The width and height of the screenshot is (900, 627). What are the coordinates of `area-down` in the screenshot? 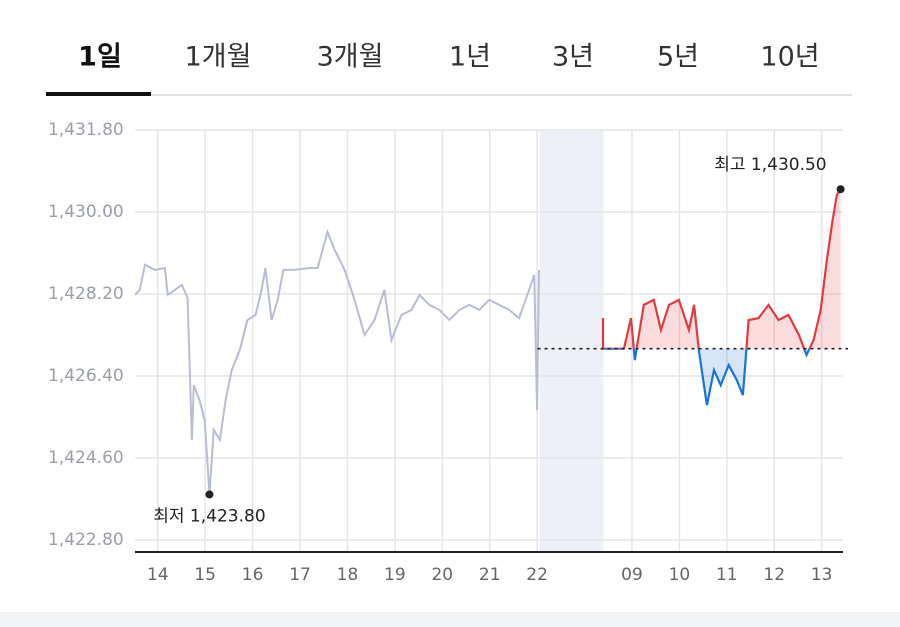 It's located at (722, 377).